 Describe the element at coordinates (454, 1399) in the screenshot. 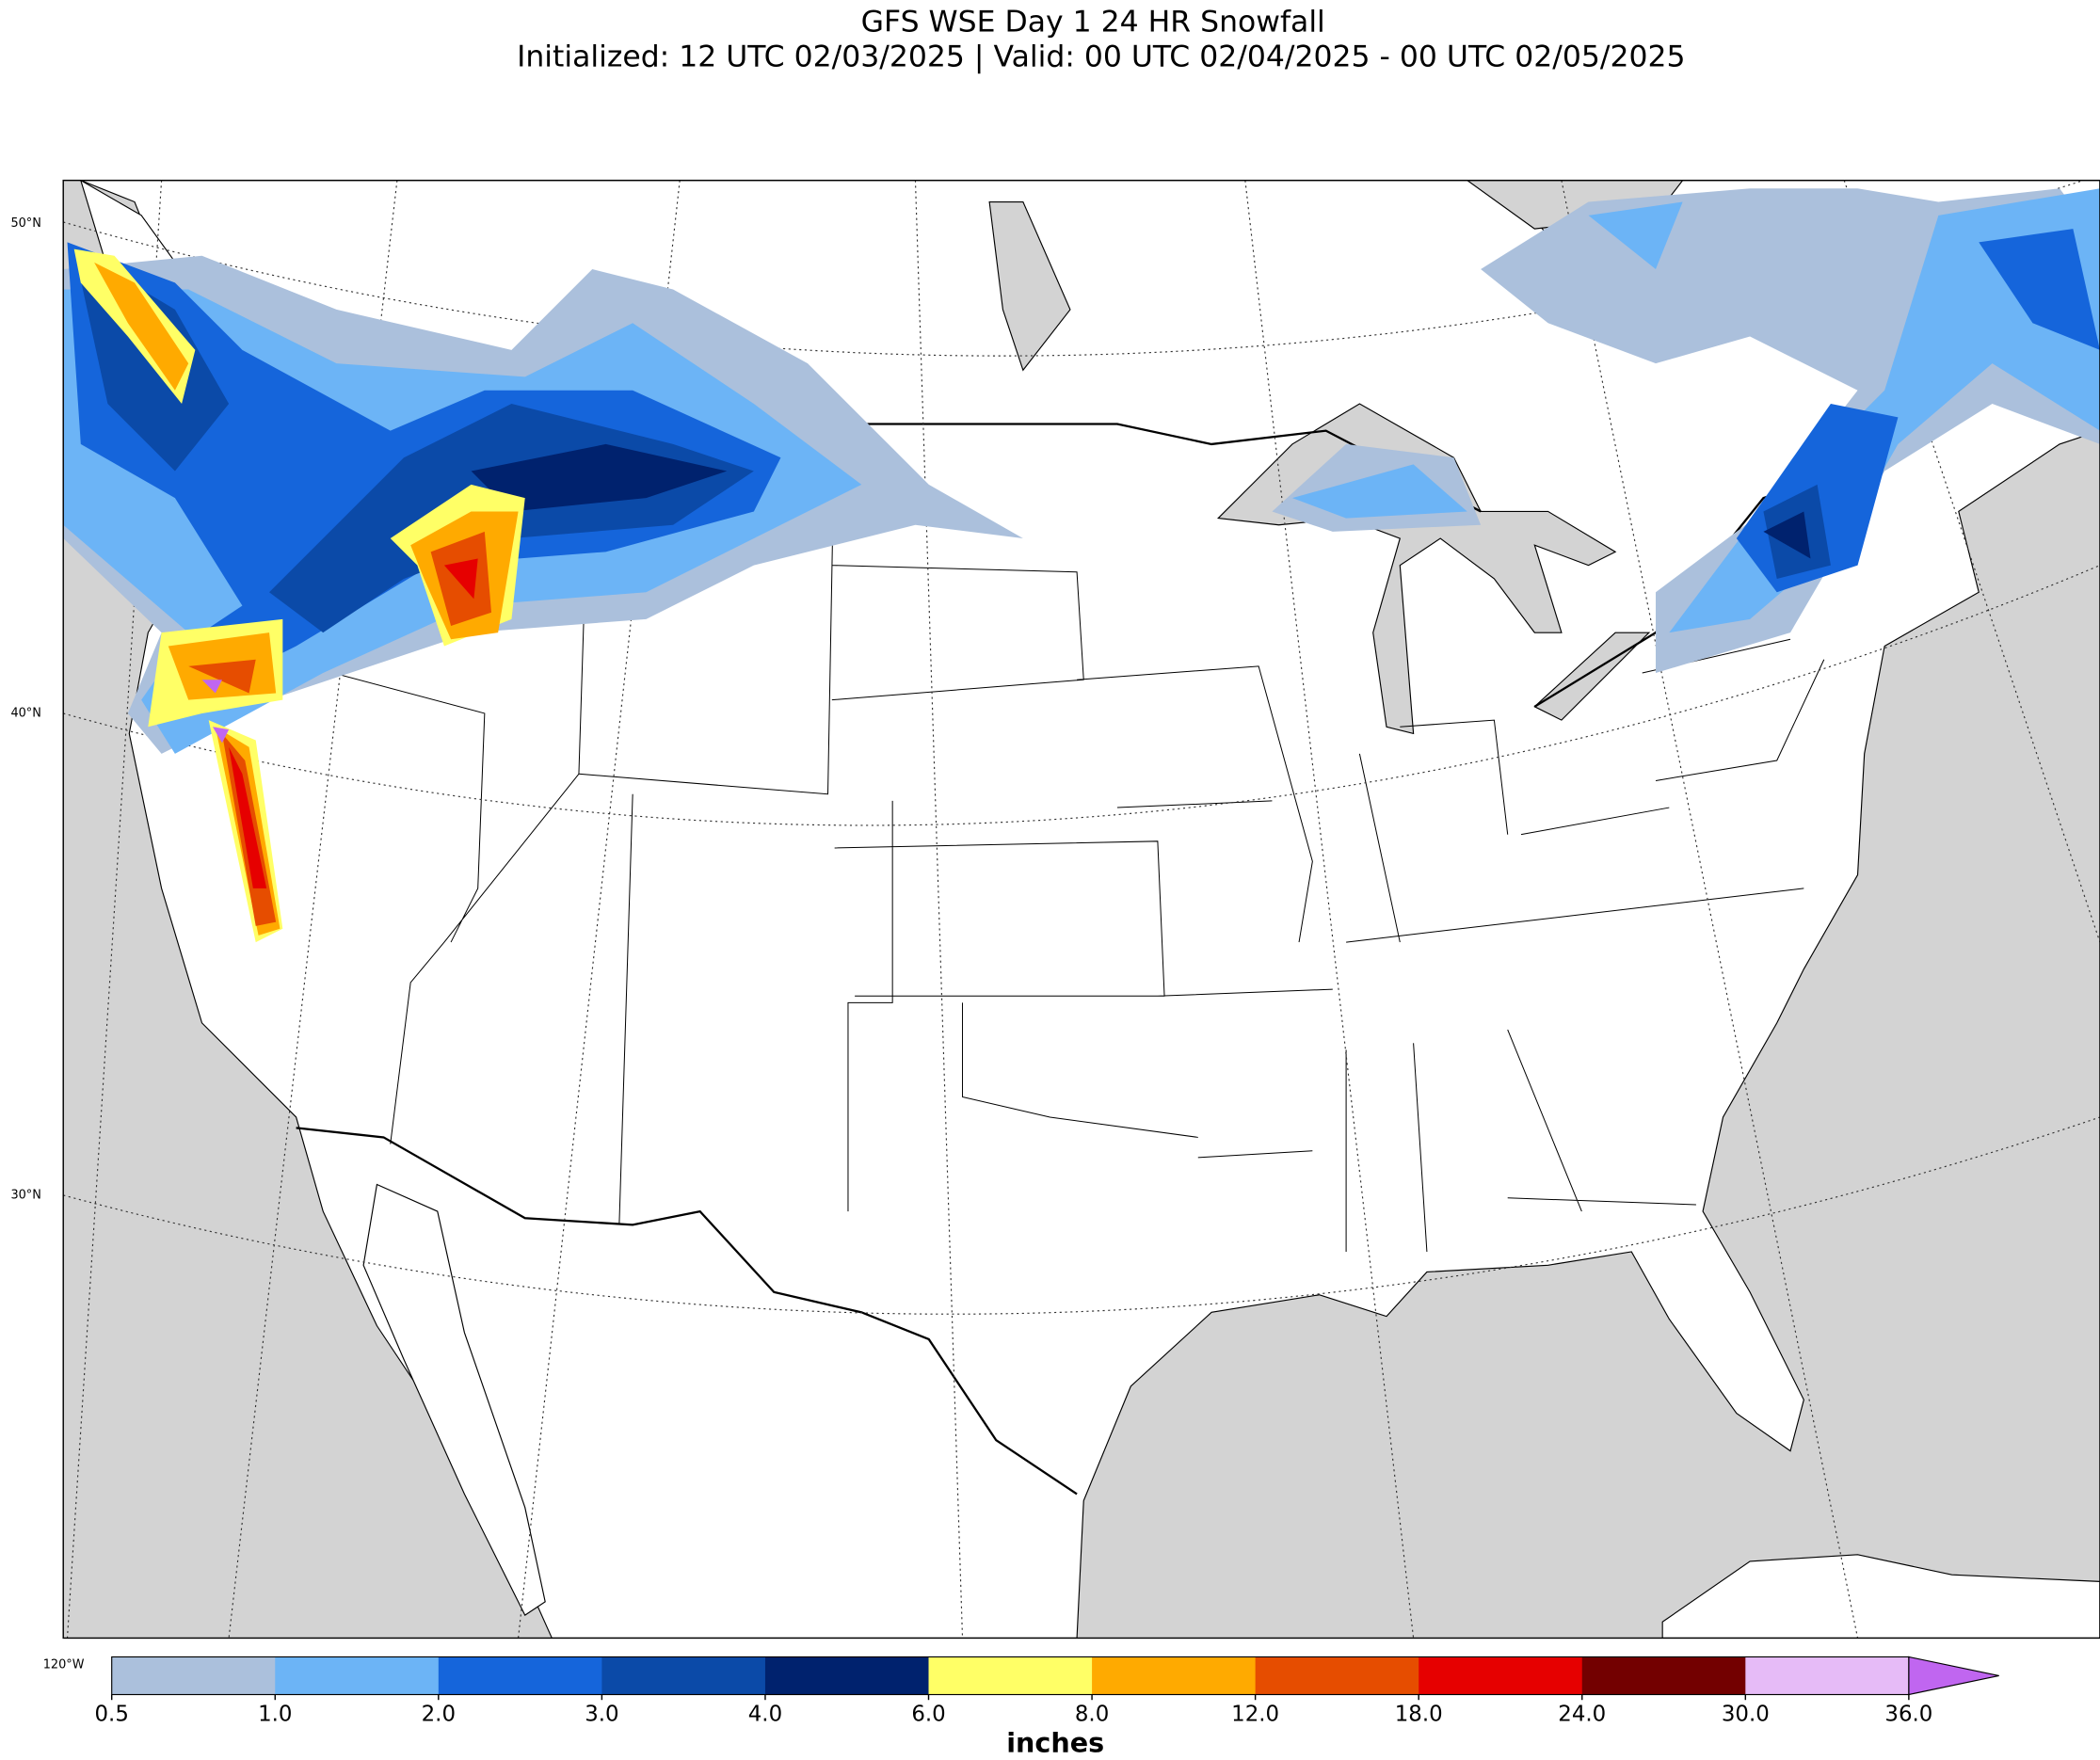

I see `baja` at that location.